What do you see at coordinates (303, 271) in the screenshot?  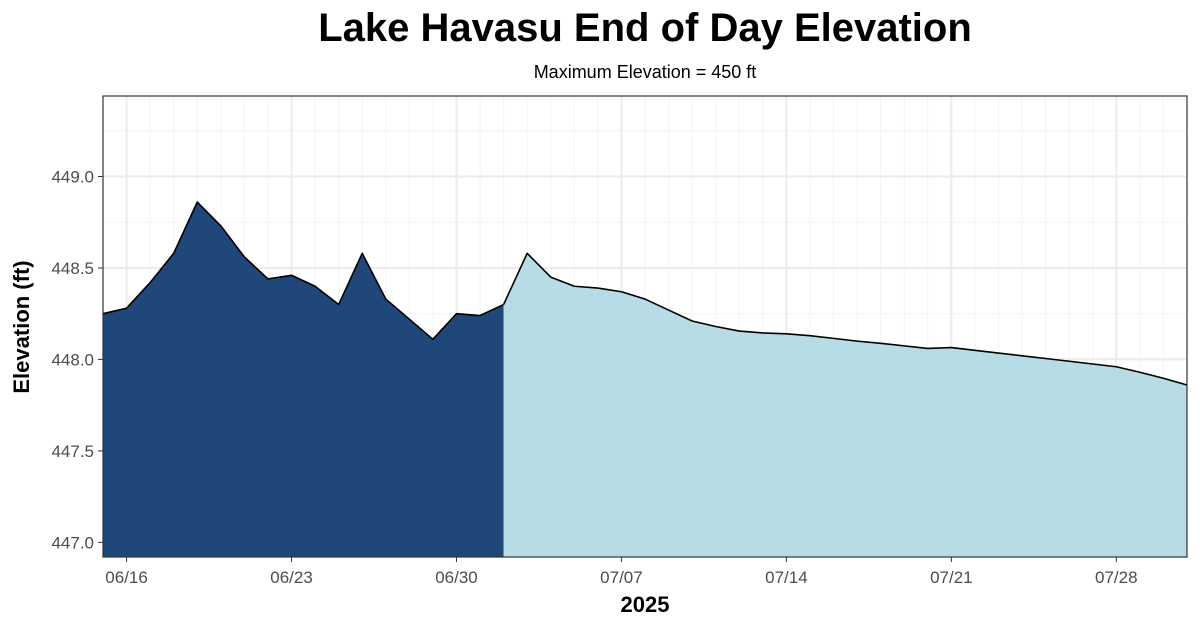 I see `observed-line` at bounding box center [303, 271].